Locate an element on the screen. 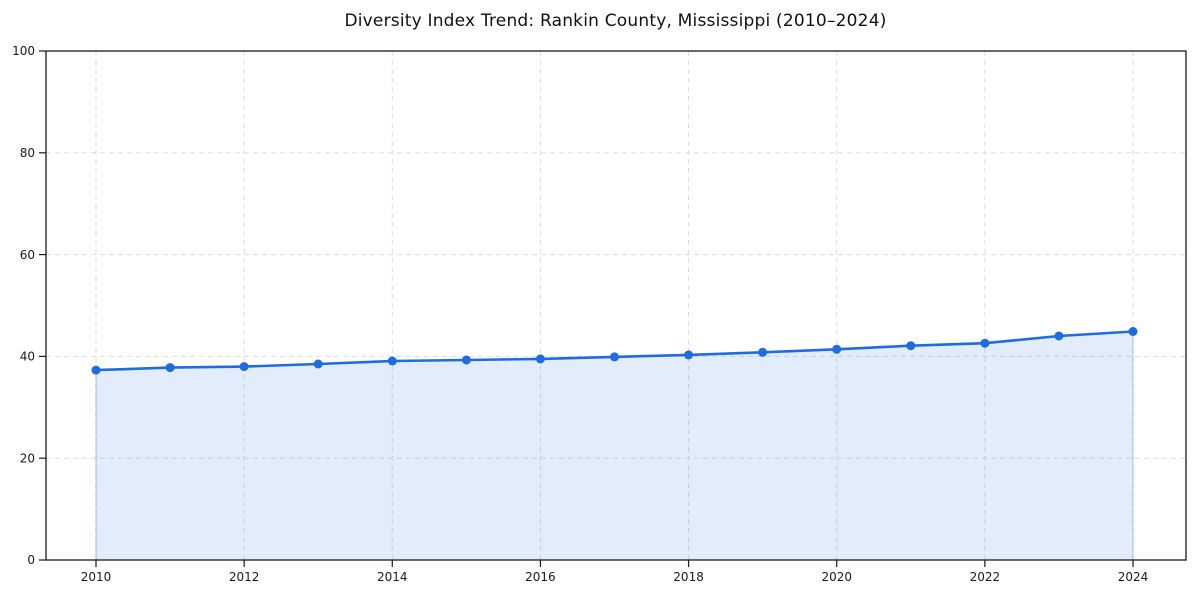 This screenshot has width=1200, height=600. y-tick-label: 80 is located at coordinates (27, 153).